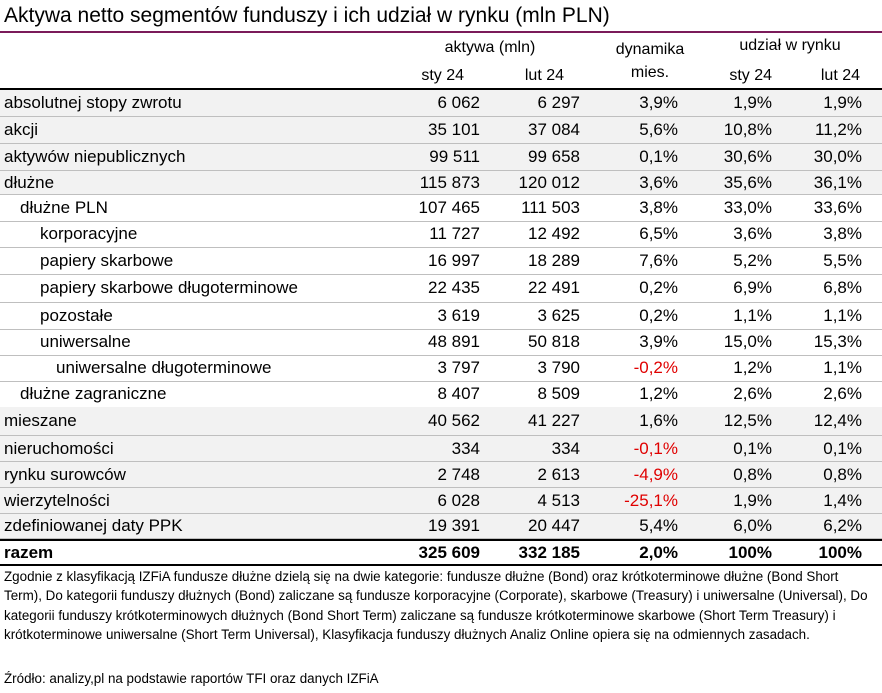 The image size is (882, 693). I want to click on assets-sty-value: 2 748, so click(458, 474).